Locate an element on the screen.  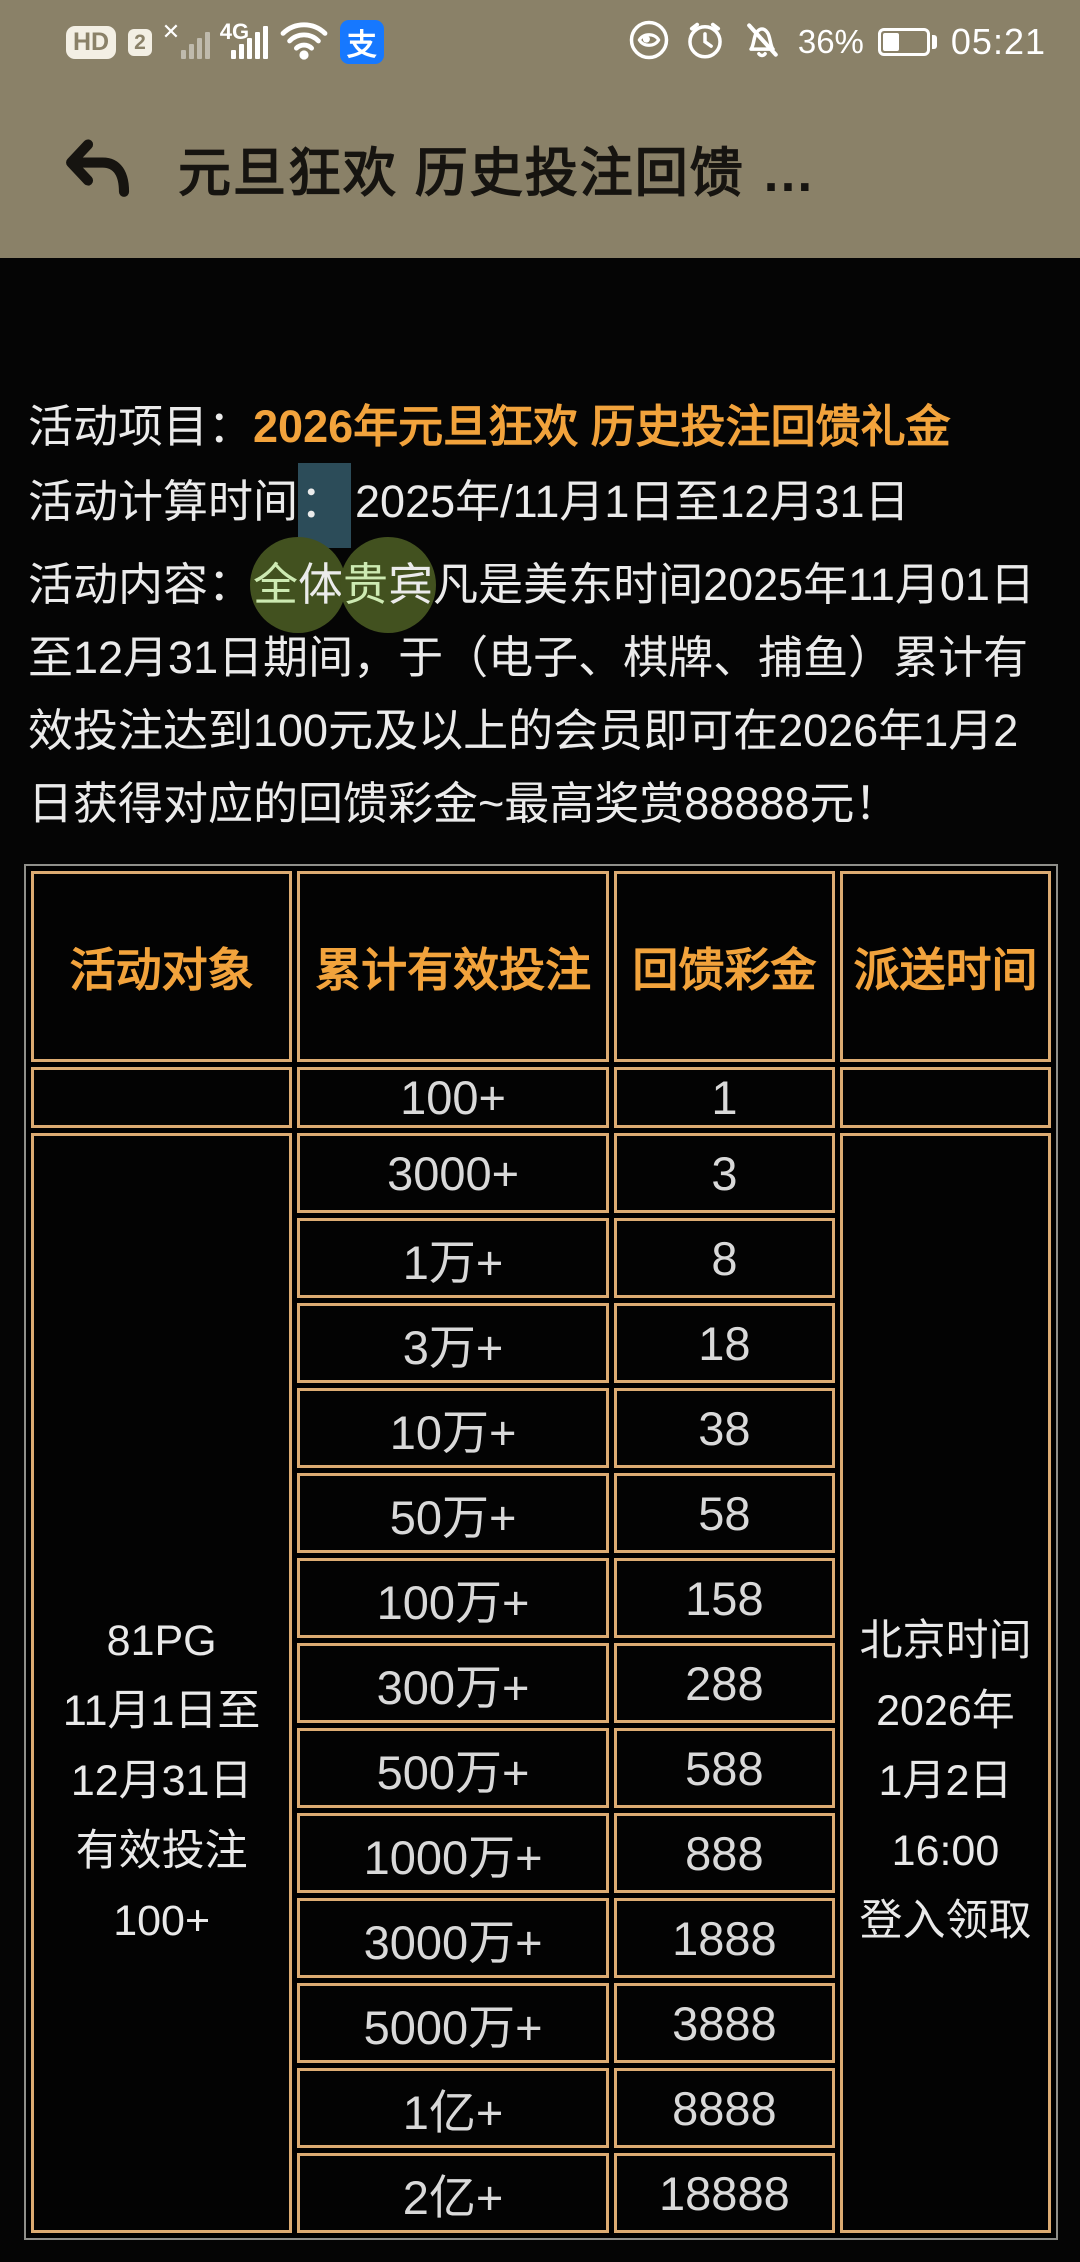
bet-cell: 10万+ is located at coordinates (453, 1428).